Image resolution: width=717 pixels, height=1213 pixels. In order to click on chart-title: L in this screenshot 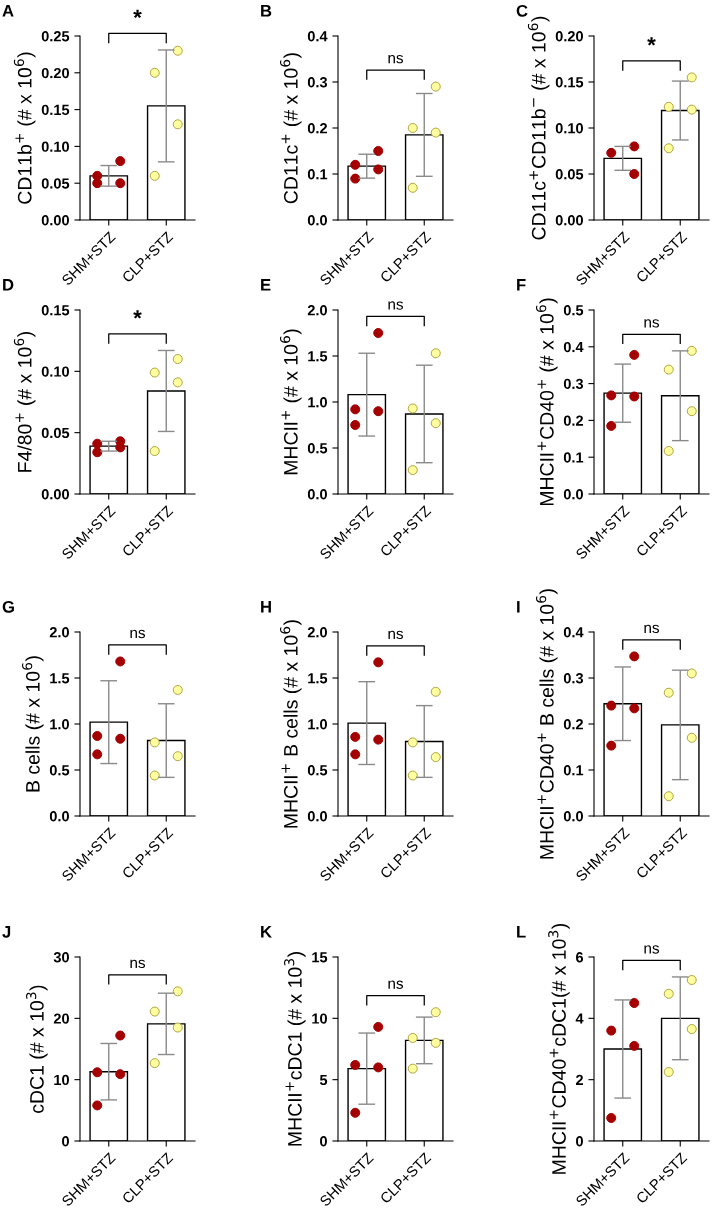, I will do `click(521, 932)`.